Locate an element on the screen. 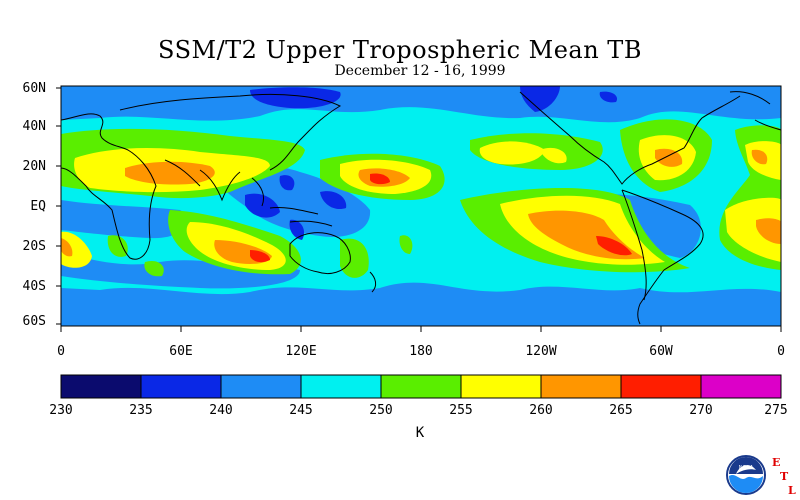 Image resolution: width=800 pixels, height=500 pixels. logo-letter-e: E is located at coordinates (776, 462).